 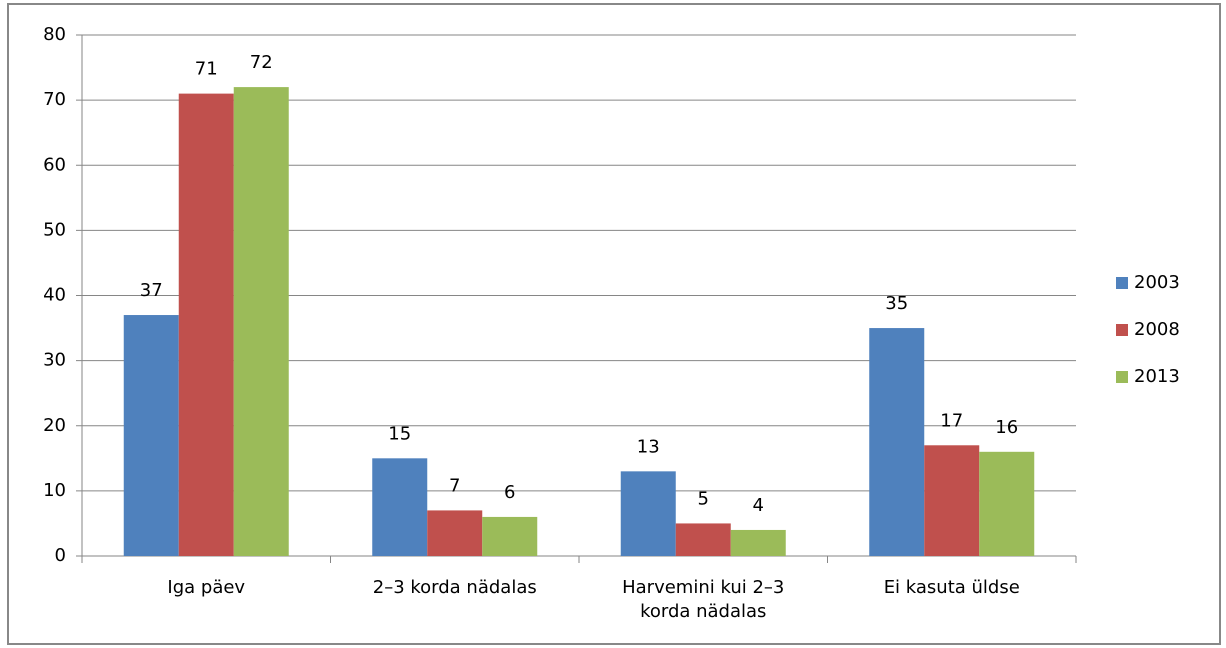 I want to click on value-label: 7, so click(x=454, y=485).